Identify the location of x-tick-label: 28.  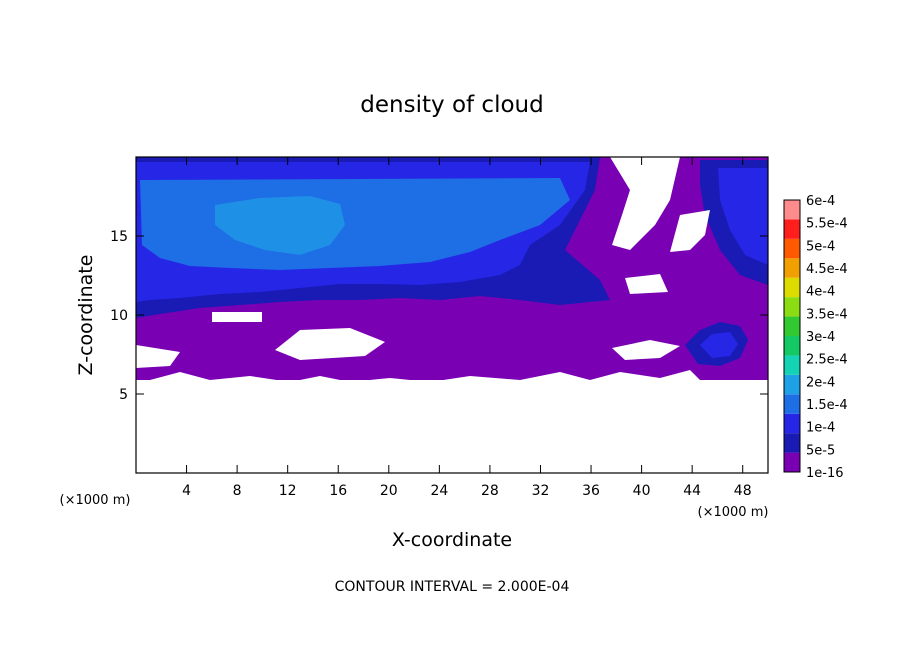
(490, 491).